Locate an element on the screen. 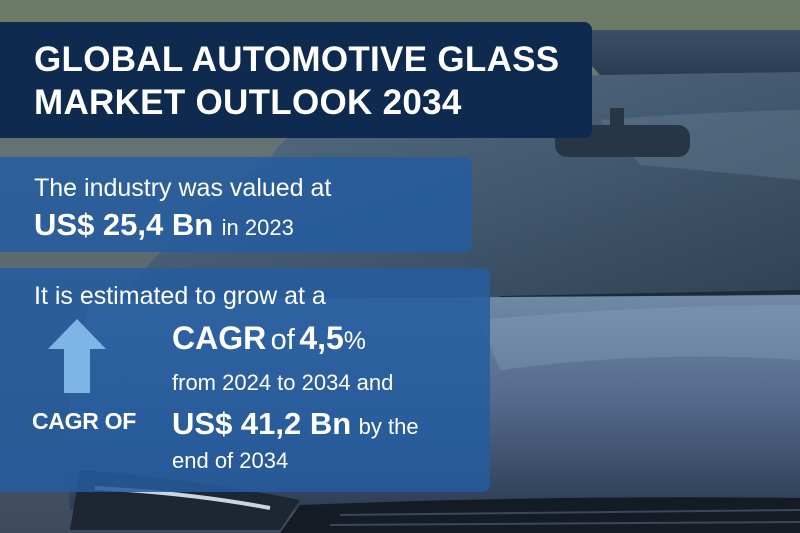  valuation-intro-text: The industry was valued at is located at coordinates (183, 188).